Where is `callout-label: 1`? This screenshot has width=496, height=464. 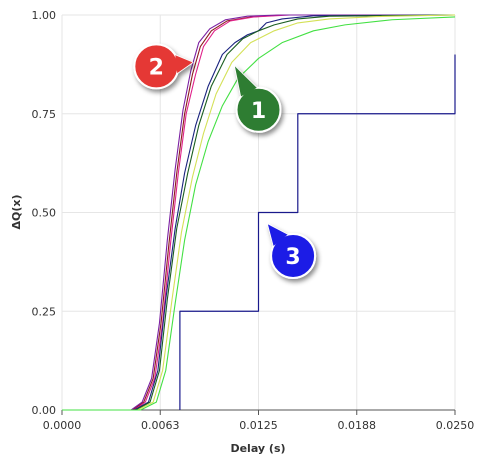
callout-label: 1 is located at coordinates (258, 111).